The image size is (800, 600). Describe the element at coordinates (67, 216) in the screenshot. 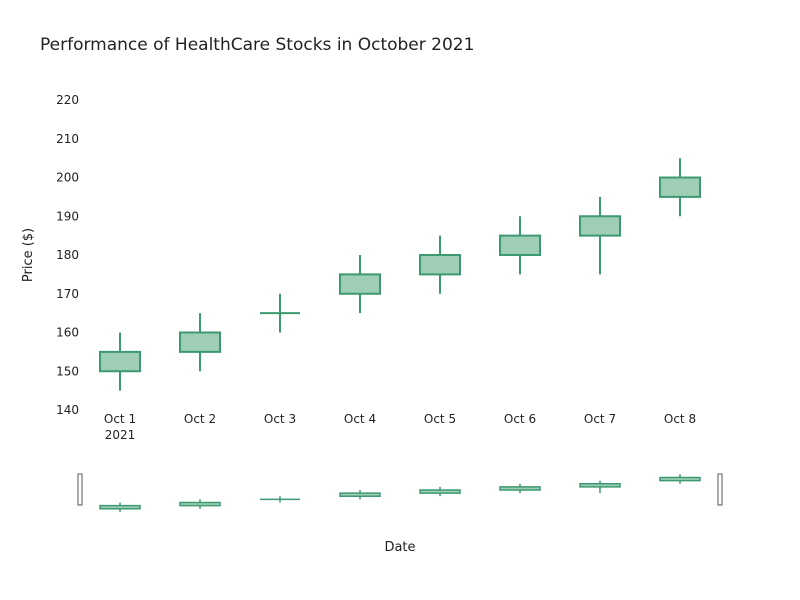

I see `y-tick-label: 190` at that location.